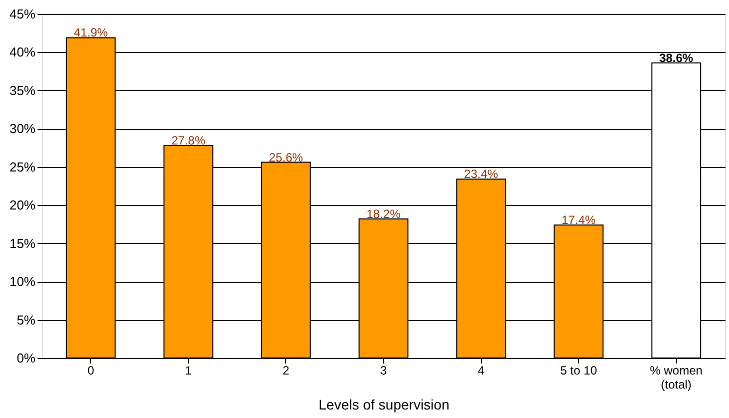  I want to click on x-tick-label: 2, so click(286, 371).